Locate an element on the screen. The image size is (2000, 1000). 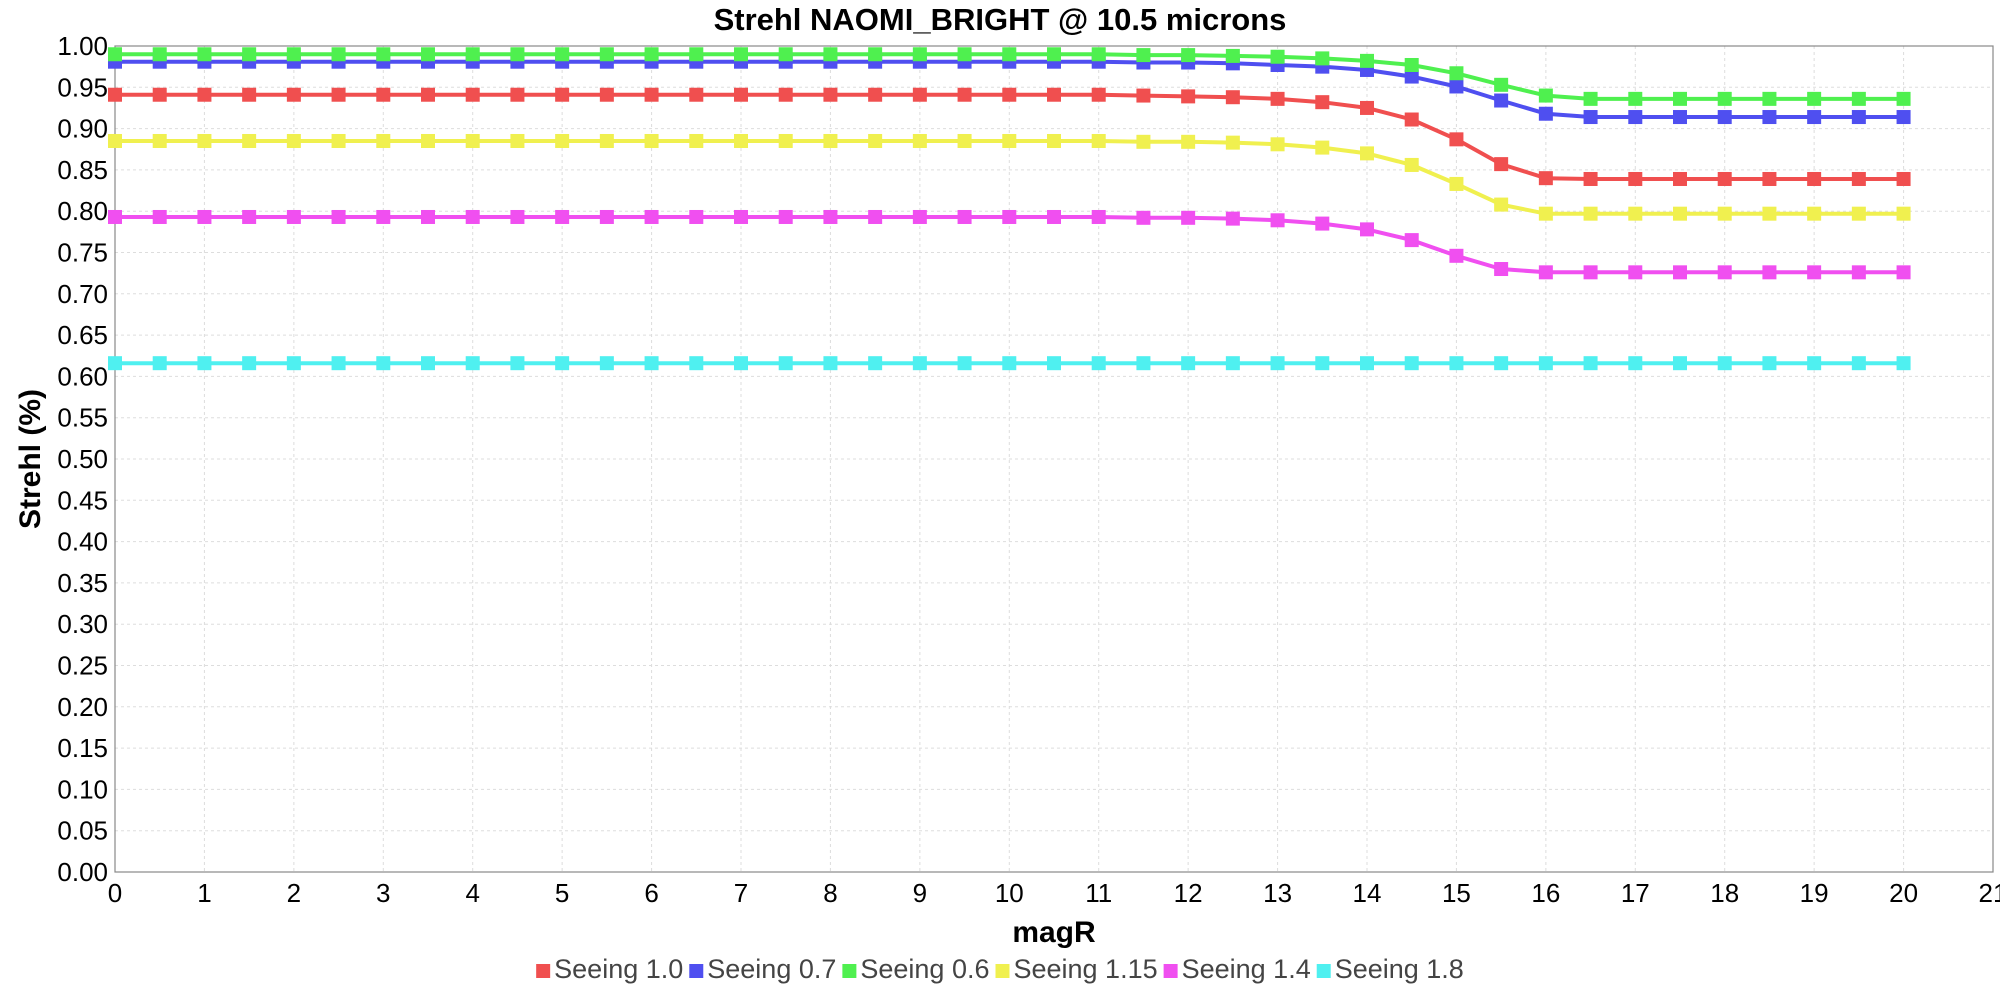
legend-label: Seeing 1.4 is located at coordinates (1246, 969).